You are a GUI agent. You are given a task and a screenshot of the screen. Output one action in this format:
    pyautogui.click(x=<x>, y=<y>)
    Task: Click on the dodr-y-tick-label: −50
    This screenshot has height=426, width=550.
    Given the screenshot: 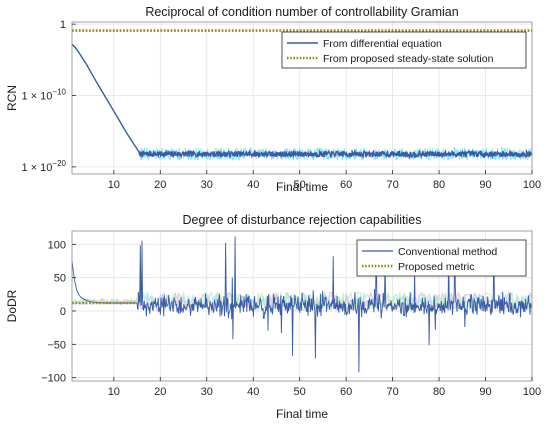 What is the action you would take?
    pyautogui.click(x=56, y=345)
    